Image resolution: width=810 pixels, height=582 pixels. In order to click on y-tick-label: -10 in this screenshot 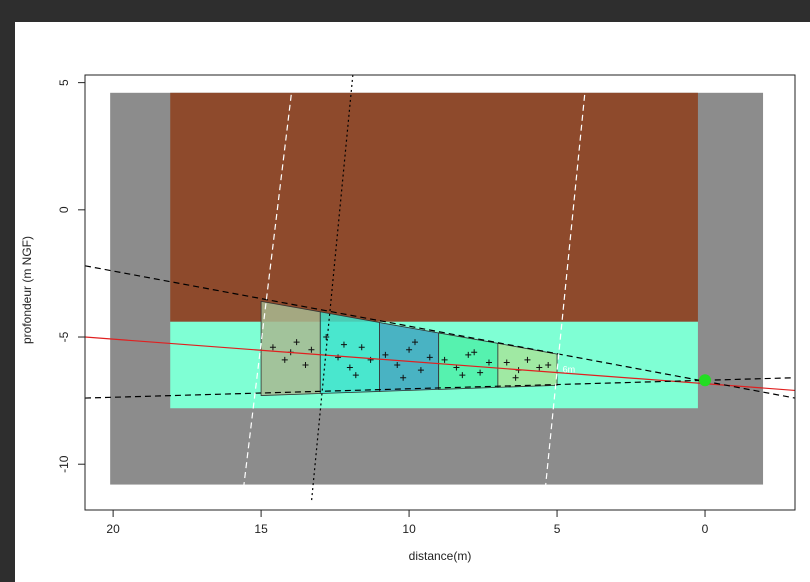, I will do `click(64, 464)`.